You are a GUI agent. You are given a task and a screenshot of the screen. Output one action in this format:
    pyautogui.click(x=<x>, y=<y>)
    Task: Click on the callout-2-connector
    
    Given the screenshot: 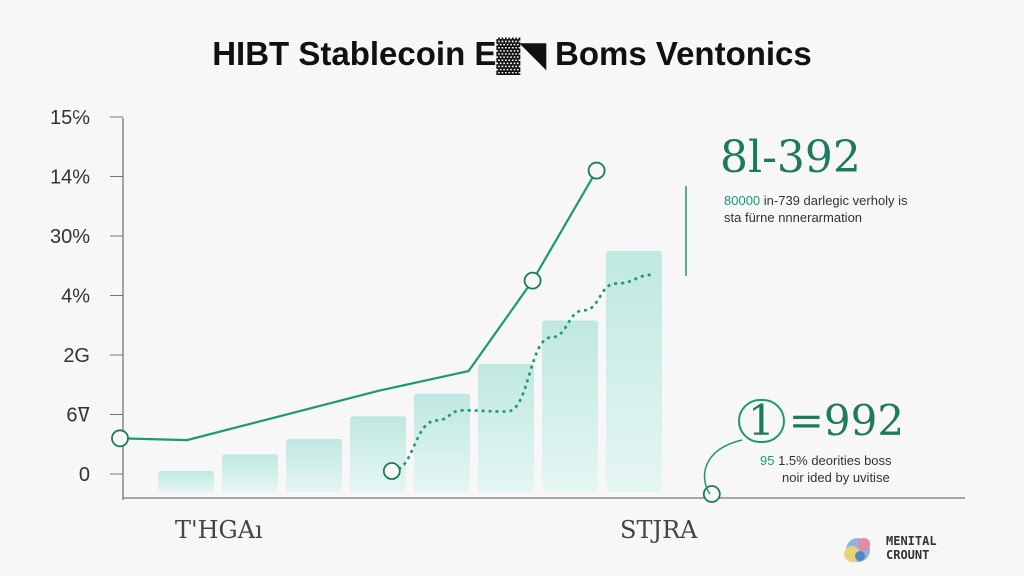 What is the action you would take?
    pyautogui.click(x=723, y=467)
    